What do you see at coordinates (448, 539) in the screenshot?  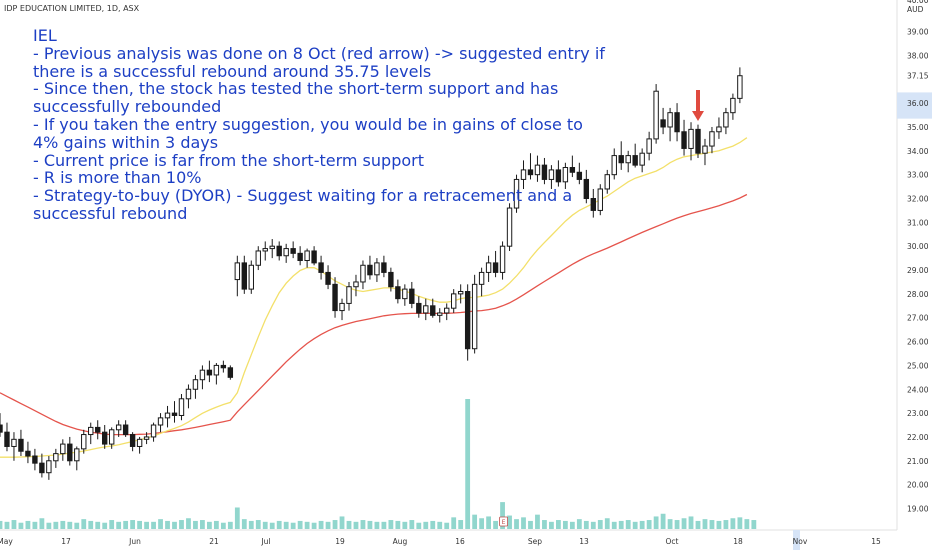 I see `time-axis: May 17 Jun 21 Jul 19 Aug 16 Sep 13 Oct 18 Nov 15` at bounding box center [448, 539].